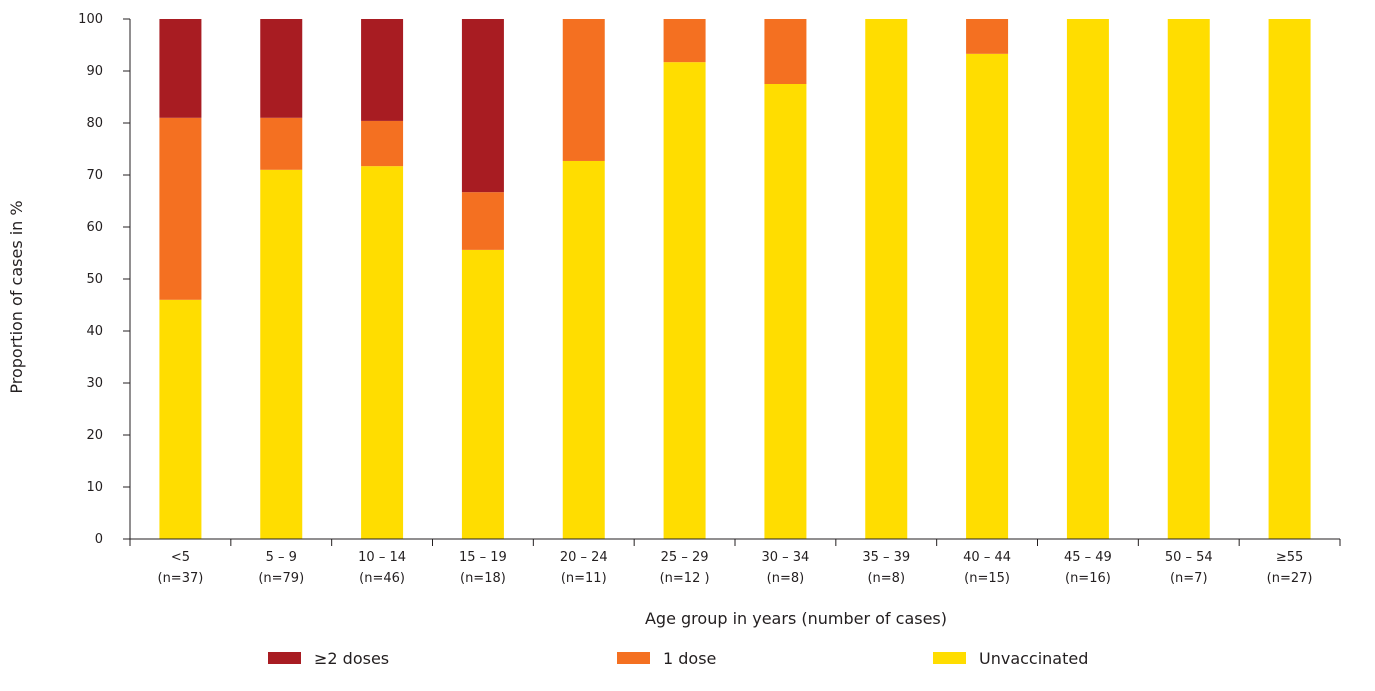 The image size is (1375, 691). Describe the element at coordinates (94, 383) in the screenshot. I see `y-tick-label: 30` at that location.